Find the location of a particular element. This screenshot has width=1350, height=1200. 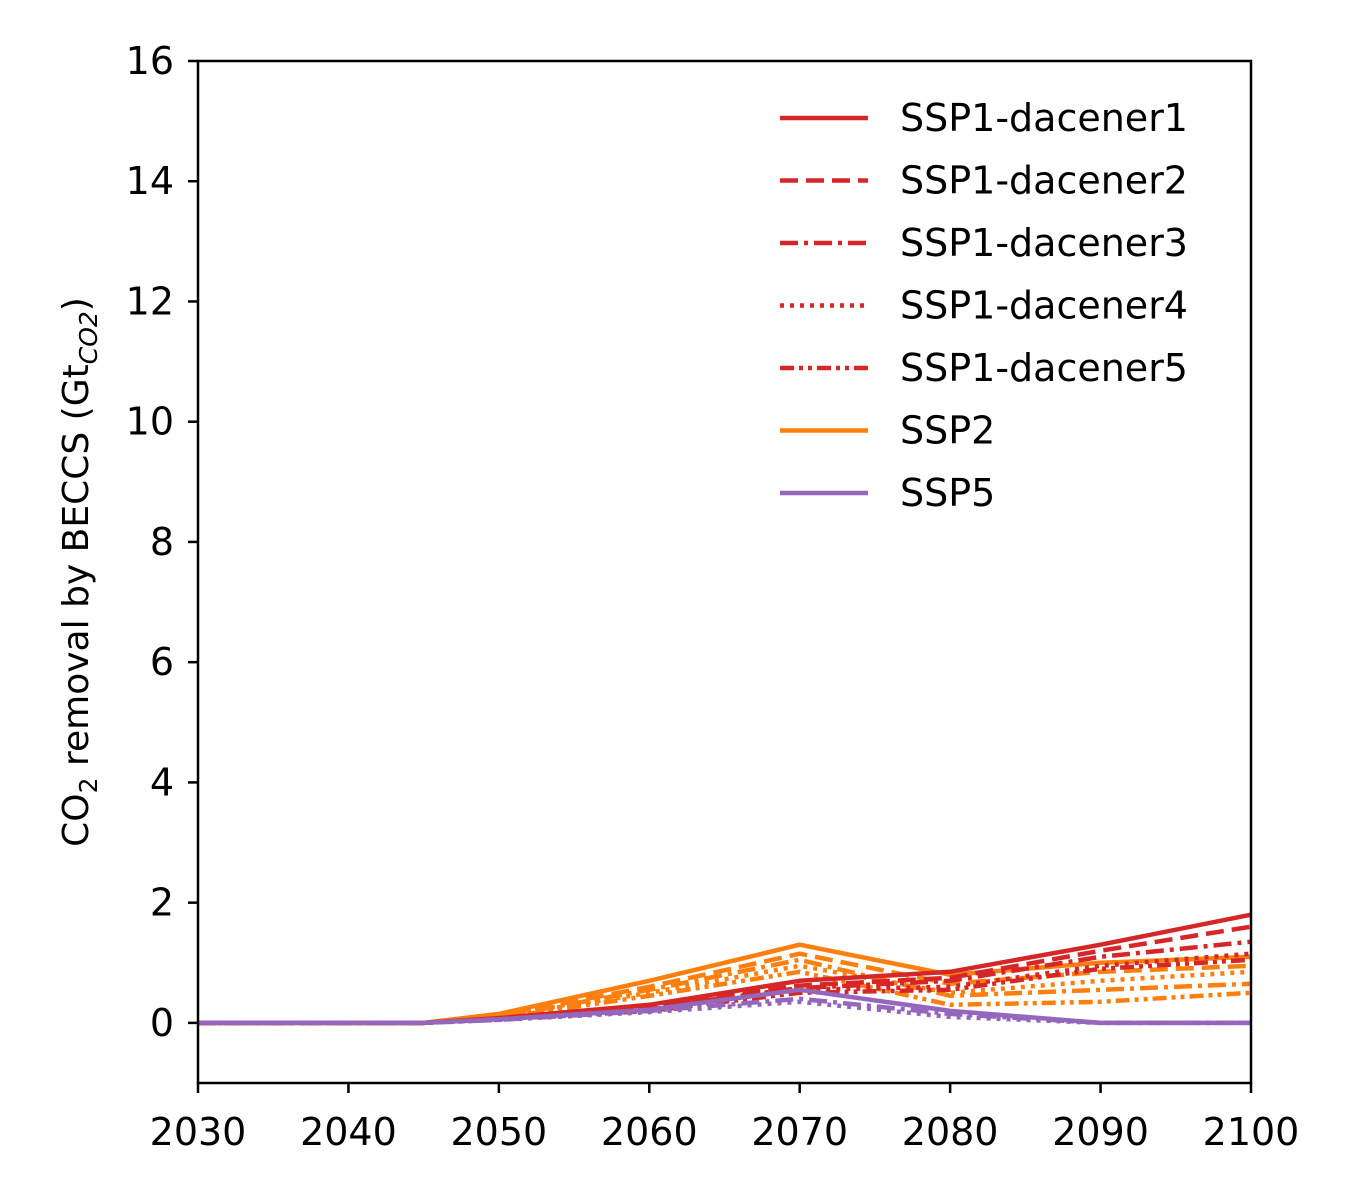

x-tick-label: 2100 is located at coordinates (1251, 1132).